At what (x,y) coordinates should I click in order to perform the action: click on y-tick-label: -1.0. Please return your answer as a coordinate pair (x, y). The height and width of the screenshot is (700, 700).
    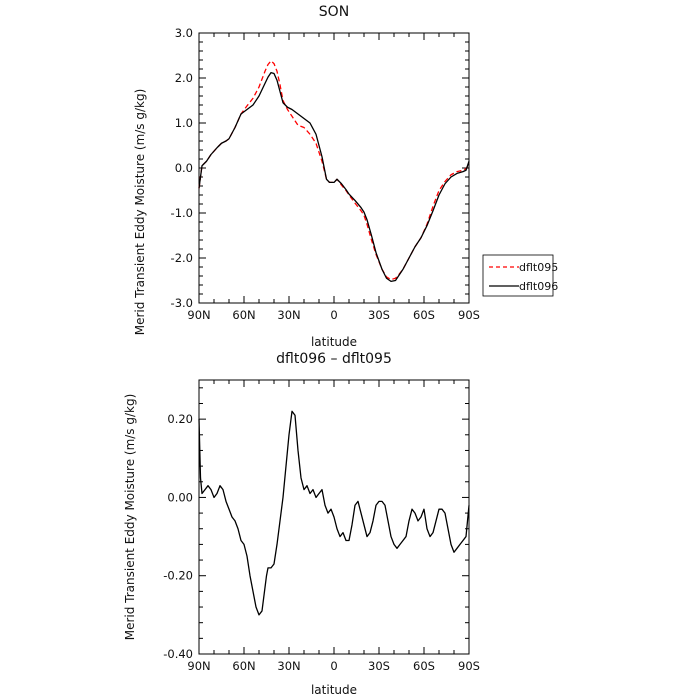
    Looking at the image, I should click on (182, 213).